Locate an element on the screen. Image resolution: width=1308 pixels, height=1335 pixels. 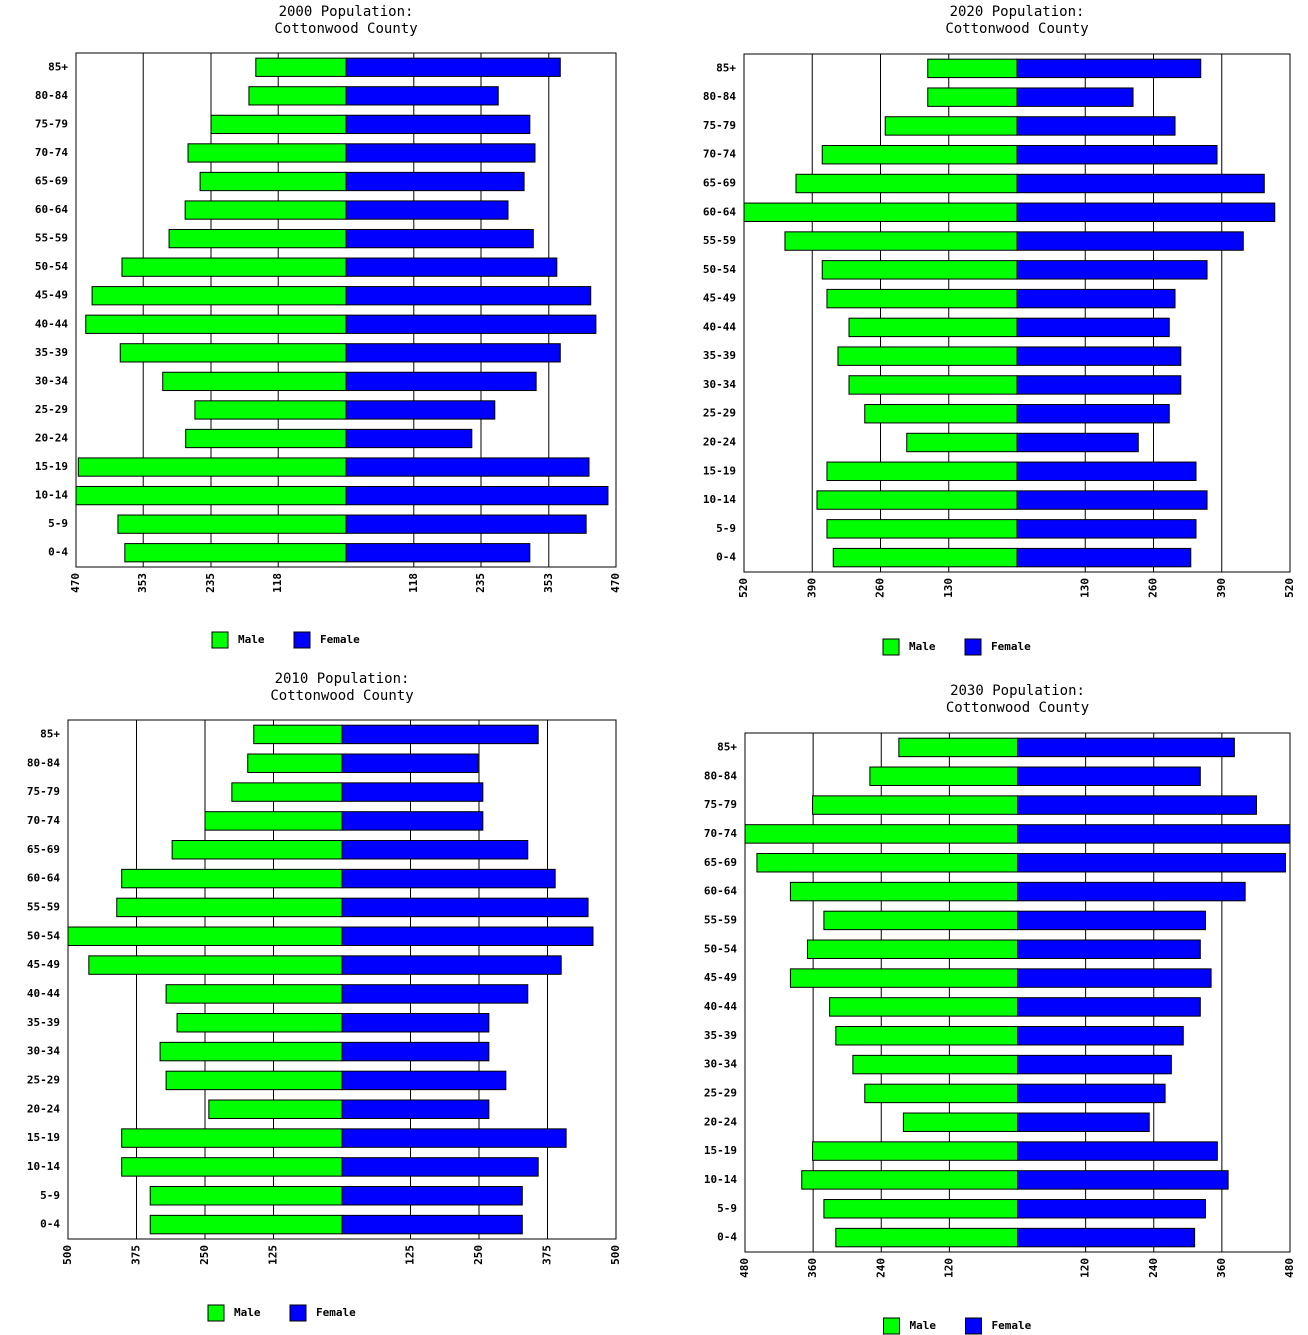
x-tick-label: 480 is located at coordinates (744, 1268).